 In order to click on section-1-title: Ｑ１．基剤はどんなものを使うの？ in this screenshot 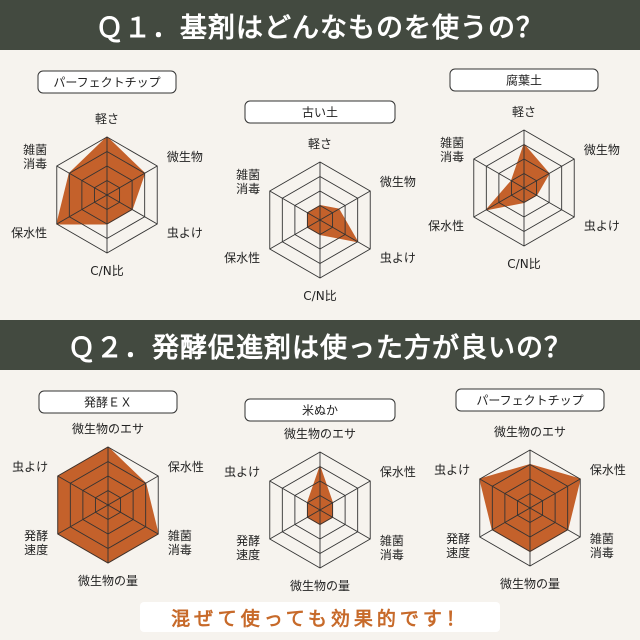, I will do `click(320, 28)`.